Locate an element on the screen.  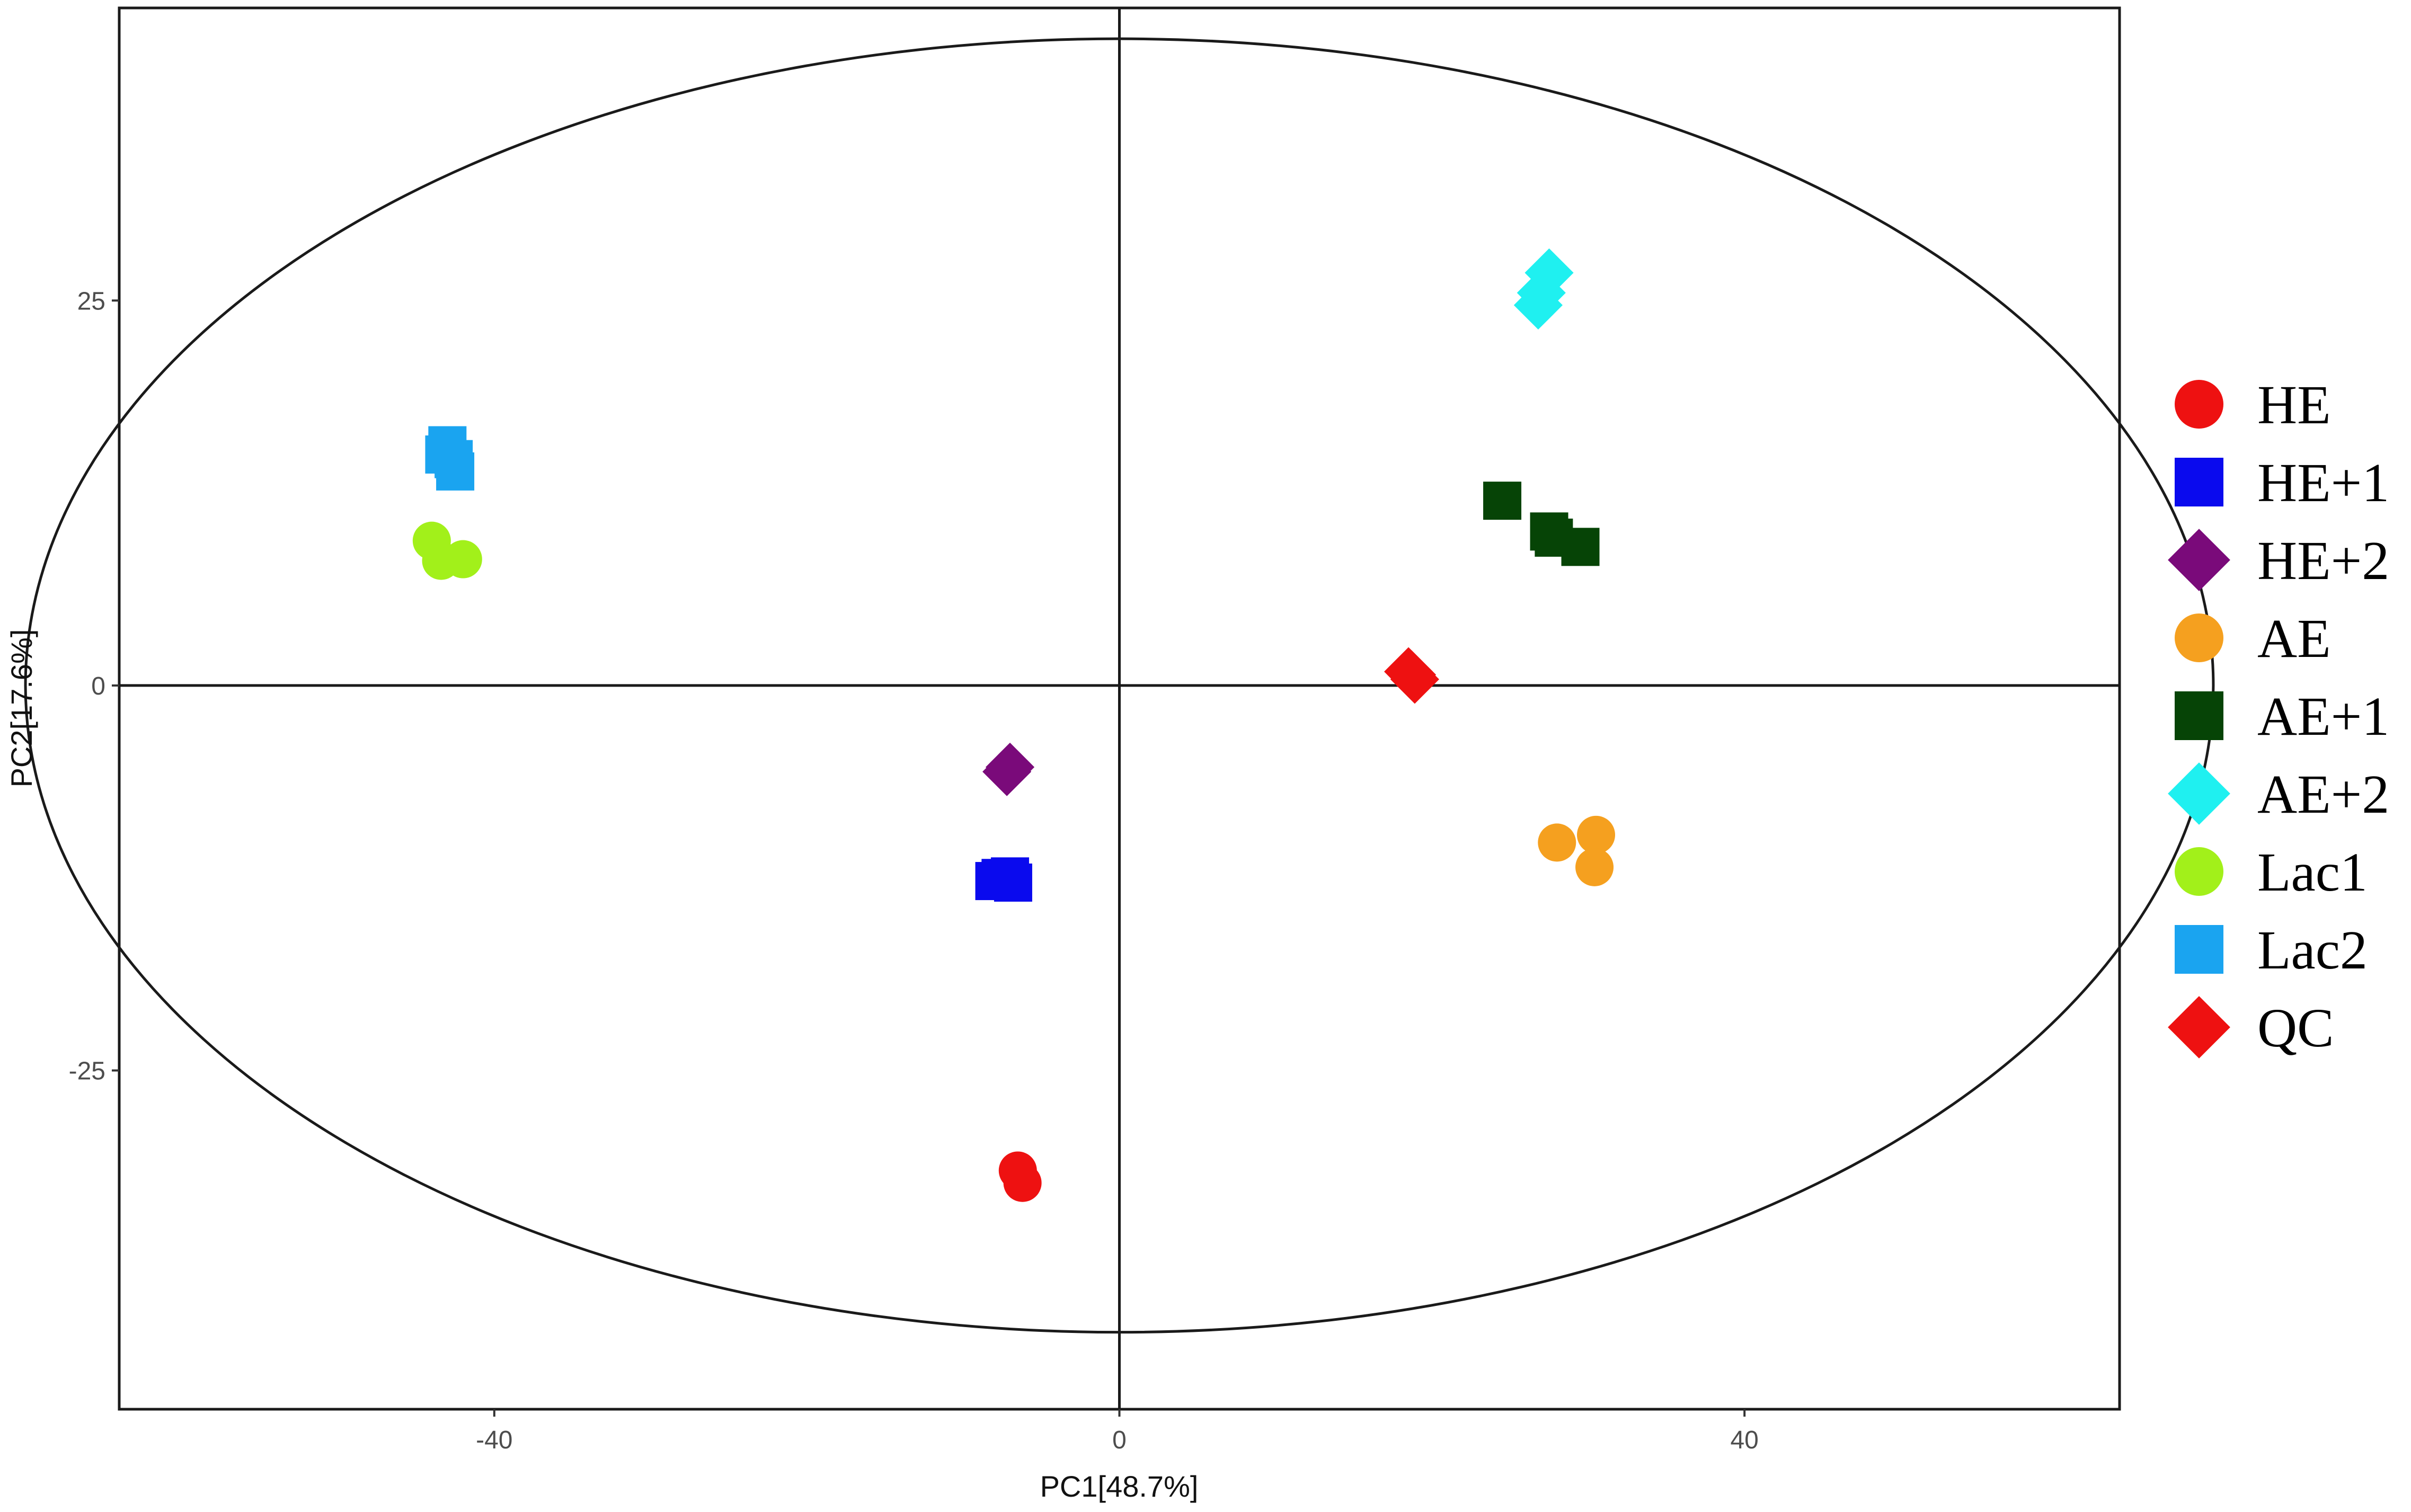
x-axis-title: PC1[48.7%] is located at coordinates (1119, 1486).